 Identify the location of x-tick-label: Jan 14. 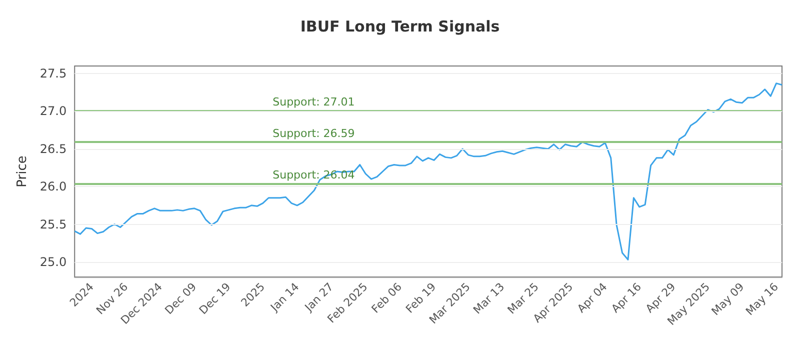
(284, 297).